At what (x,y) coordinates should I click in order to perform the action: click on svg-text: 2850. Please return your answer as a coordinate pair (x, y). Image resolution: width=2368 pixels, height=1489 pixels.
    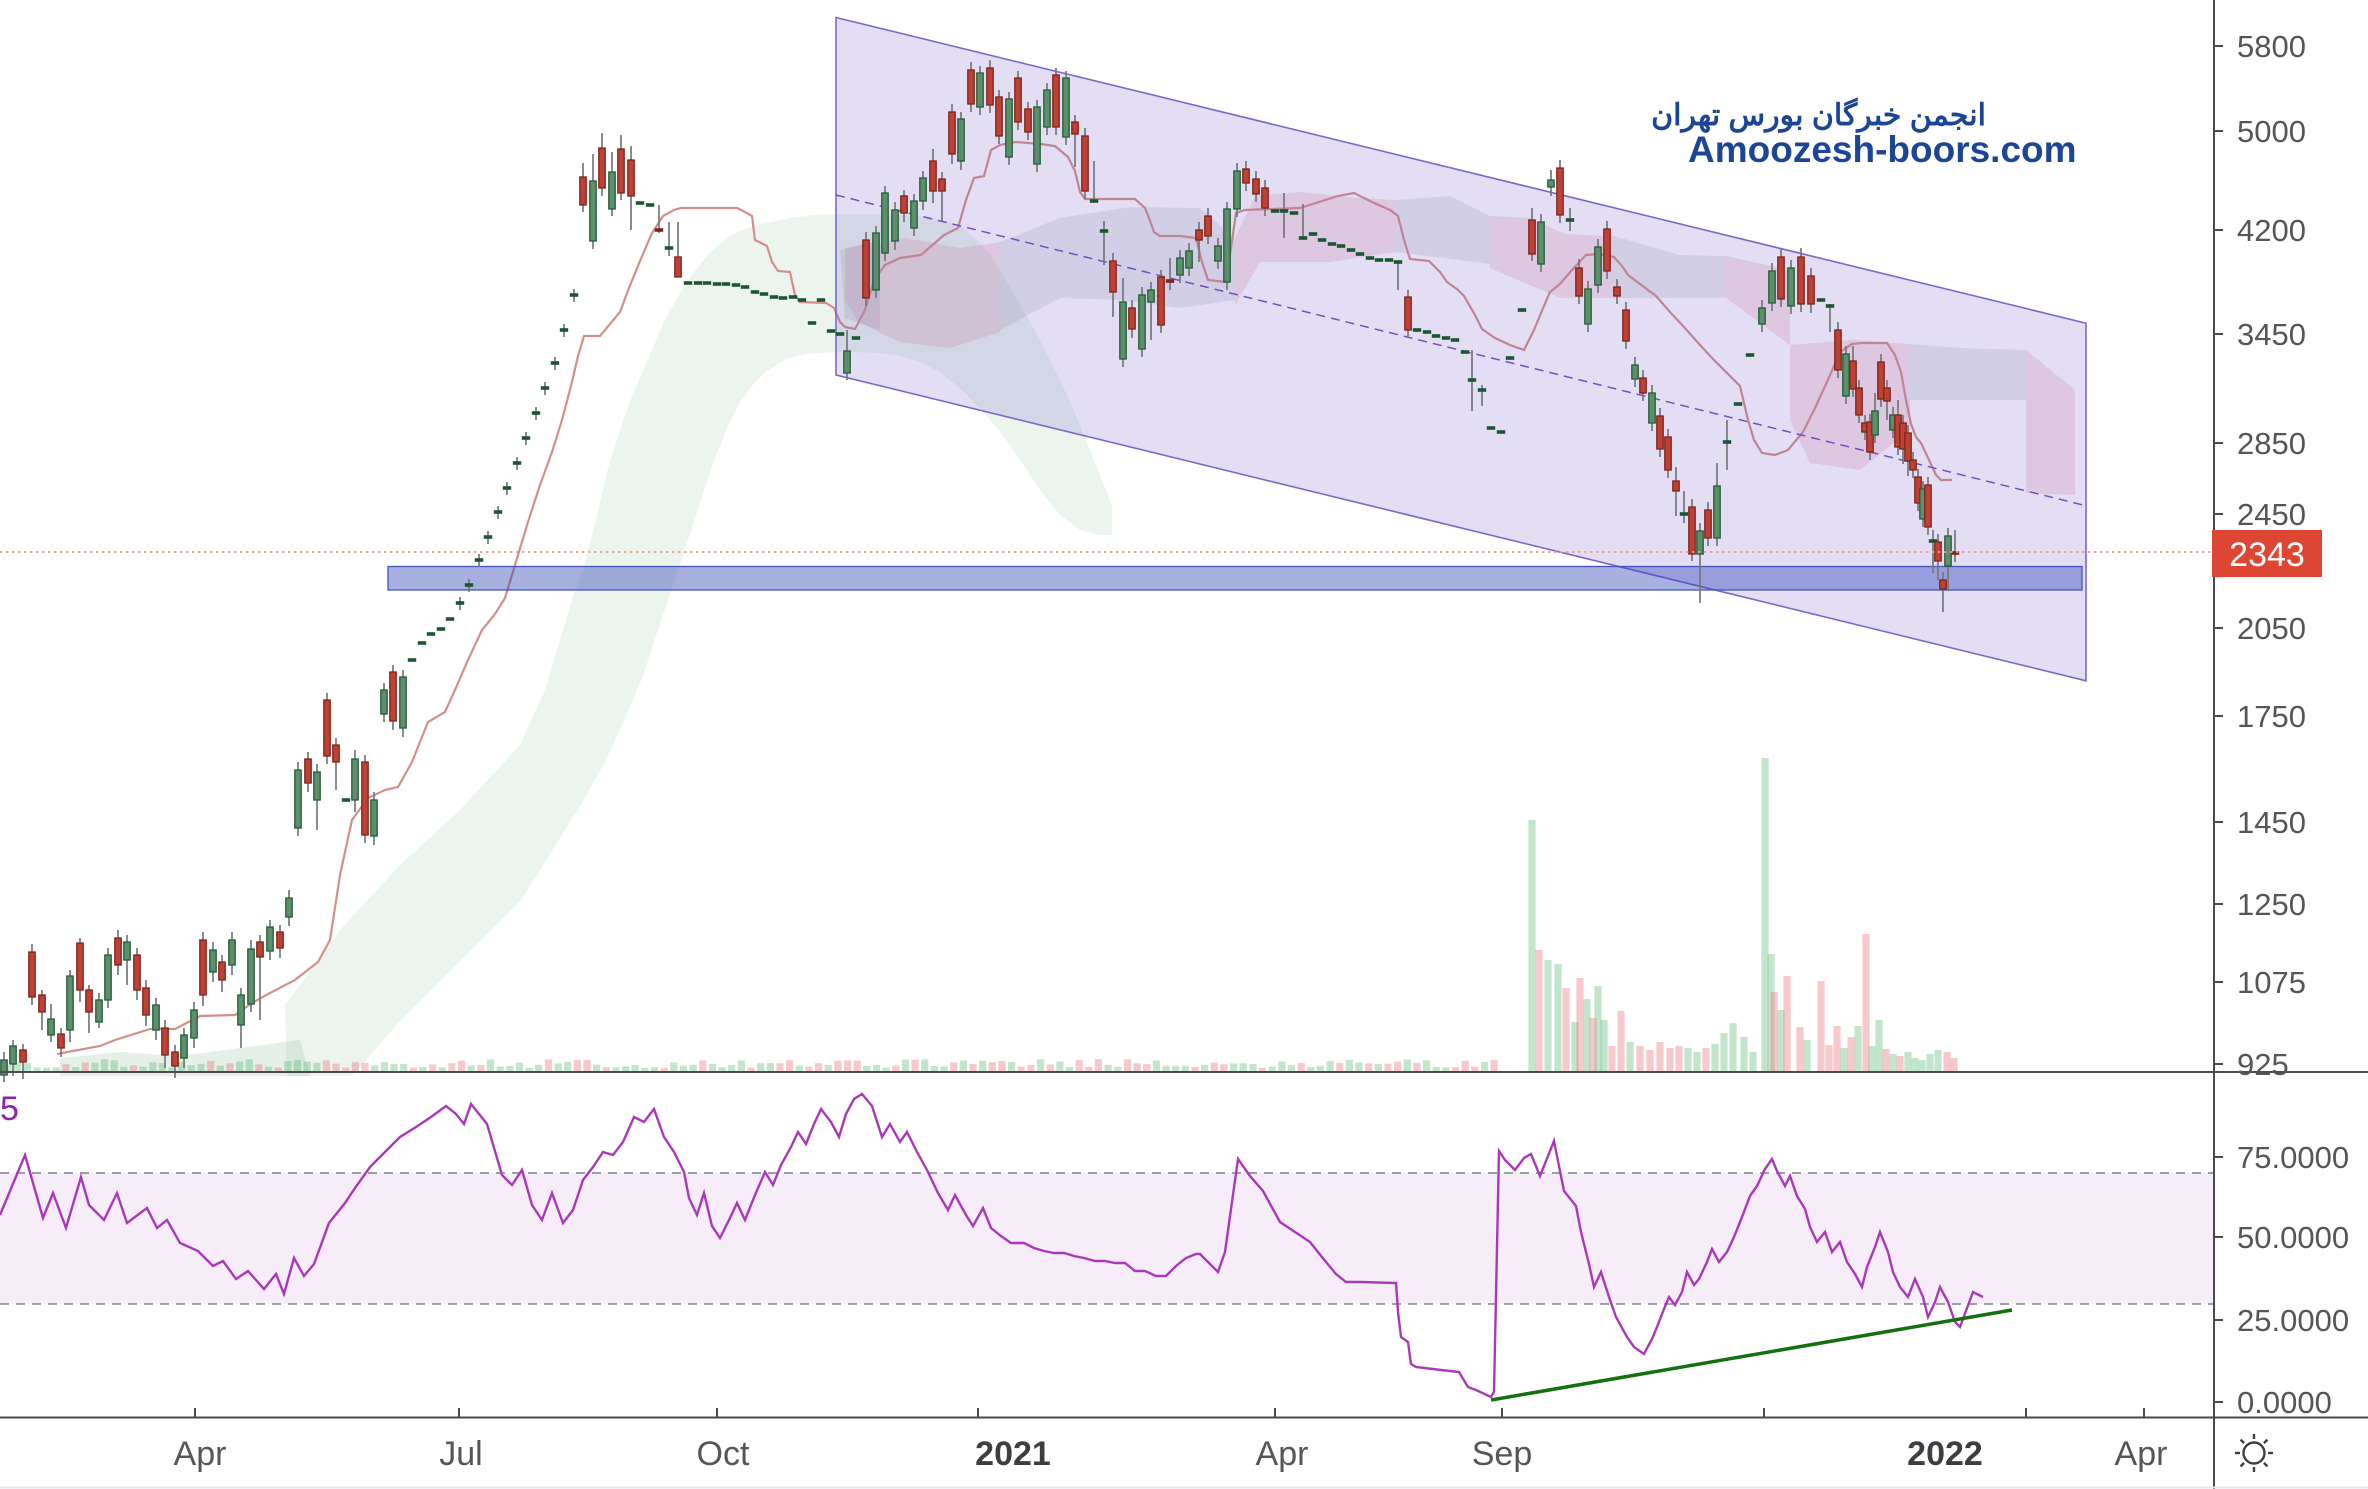
    Looking at the image, I should click on (2271, 443).